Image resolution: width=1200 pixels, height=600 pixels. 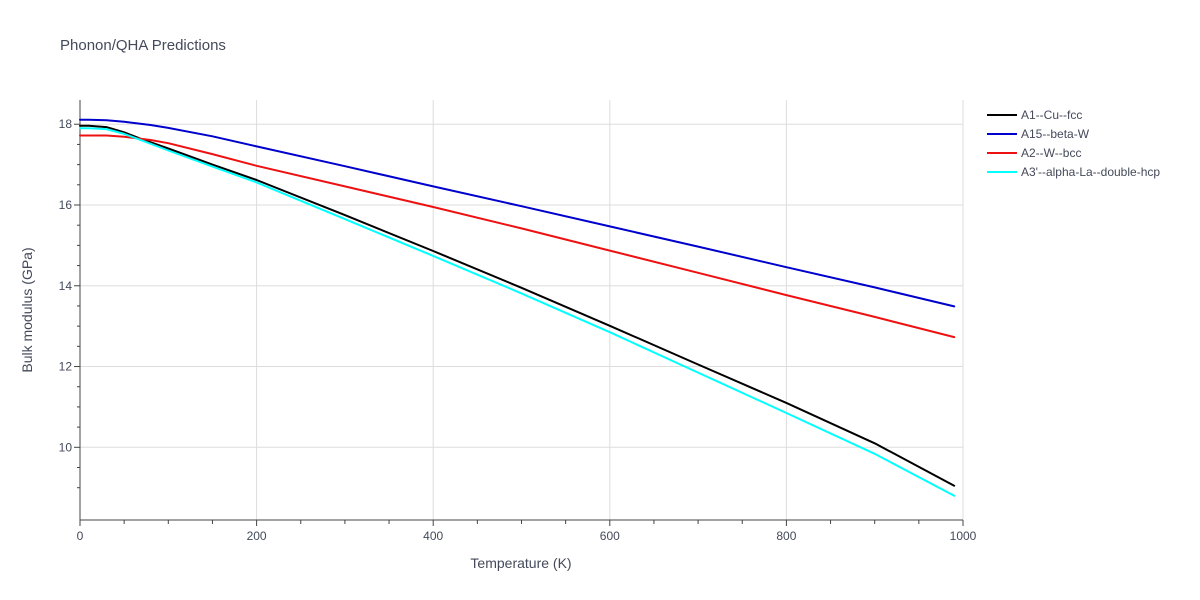 What do you see at coordinates (433, 536) in the screenshot?
I see `x-tick-label: 400` at bounding box center [433, 536].